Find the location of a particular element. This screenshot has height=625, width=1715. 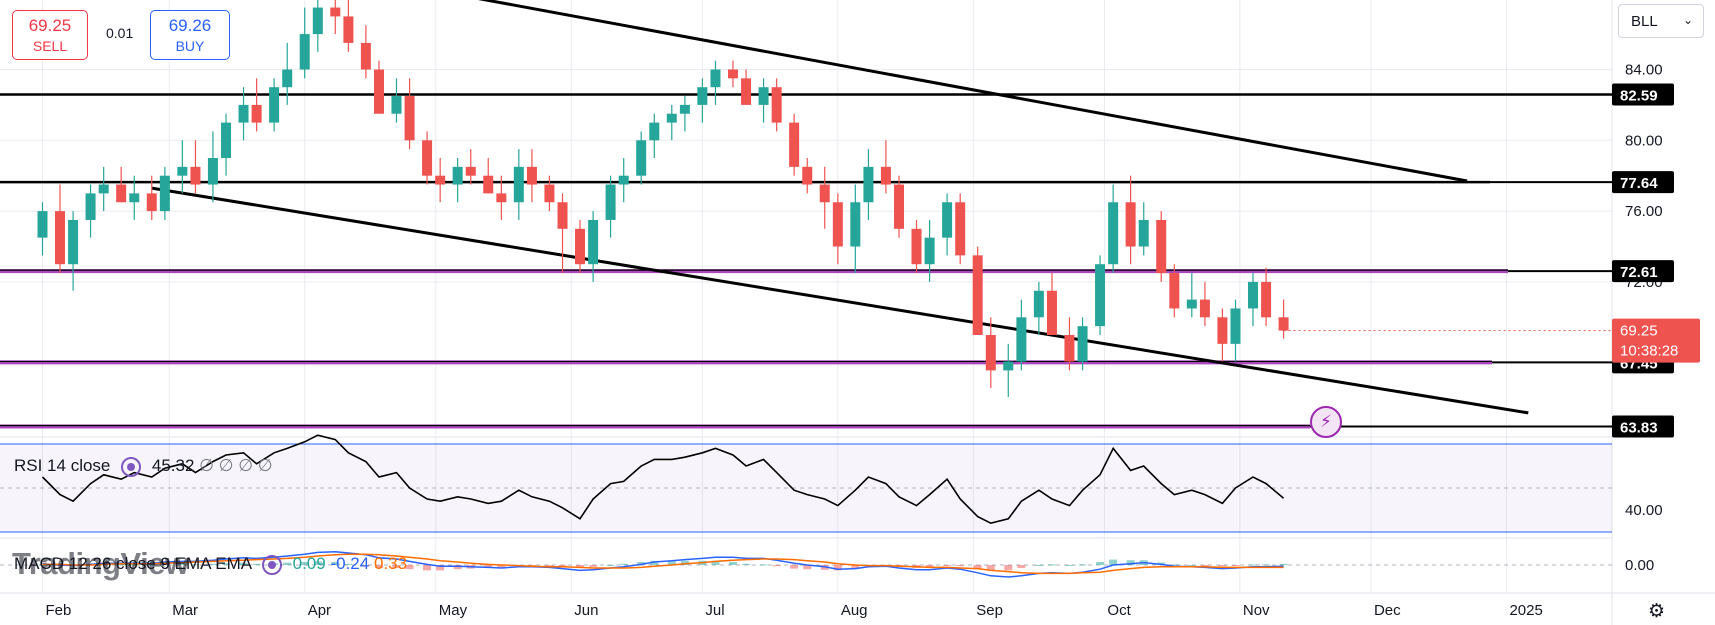

rsi-band-fill is located at coordinates (806, 488).